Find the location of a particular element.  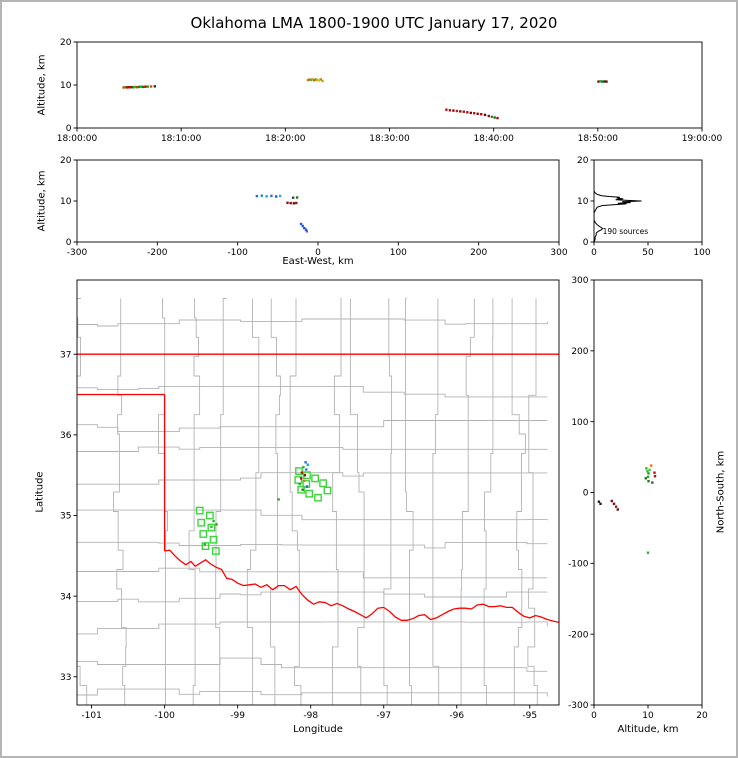

x-tick-label: -99 is located at coordinates (237, 716).